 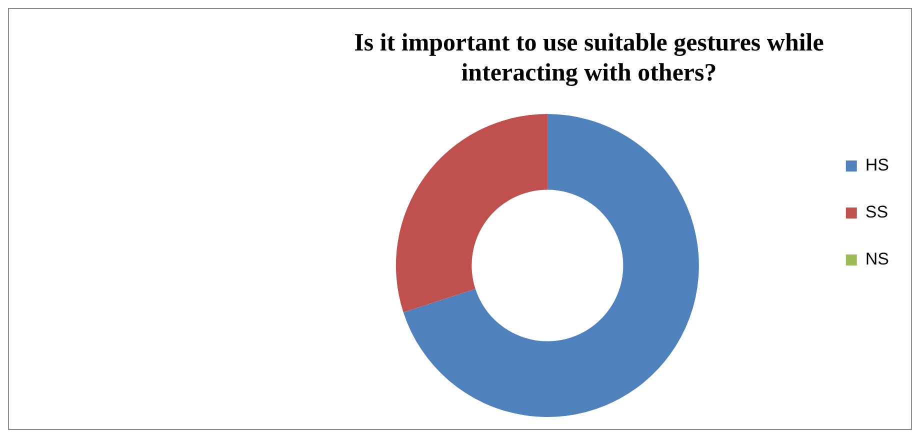 I want to click on legend-label: HS, so click(x=877, y=165).